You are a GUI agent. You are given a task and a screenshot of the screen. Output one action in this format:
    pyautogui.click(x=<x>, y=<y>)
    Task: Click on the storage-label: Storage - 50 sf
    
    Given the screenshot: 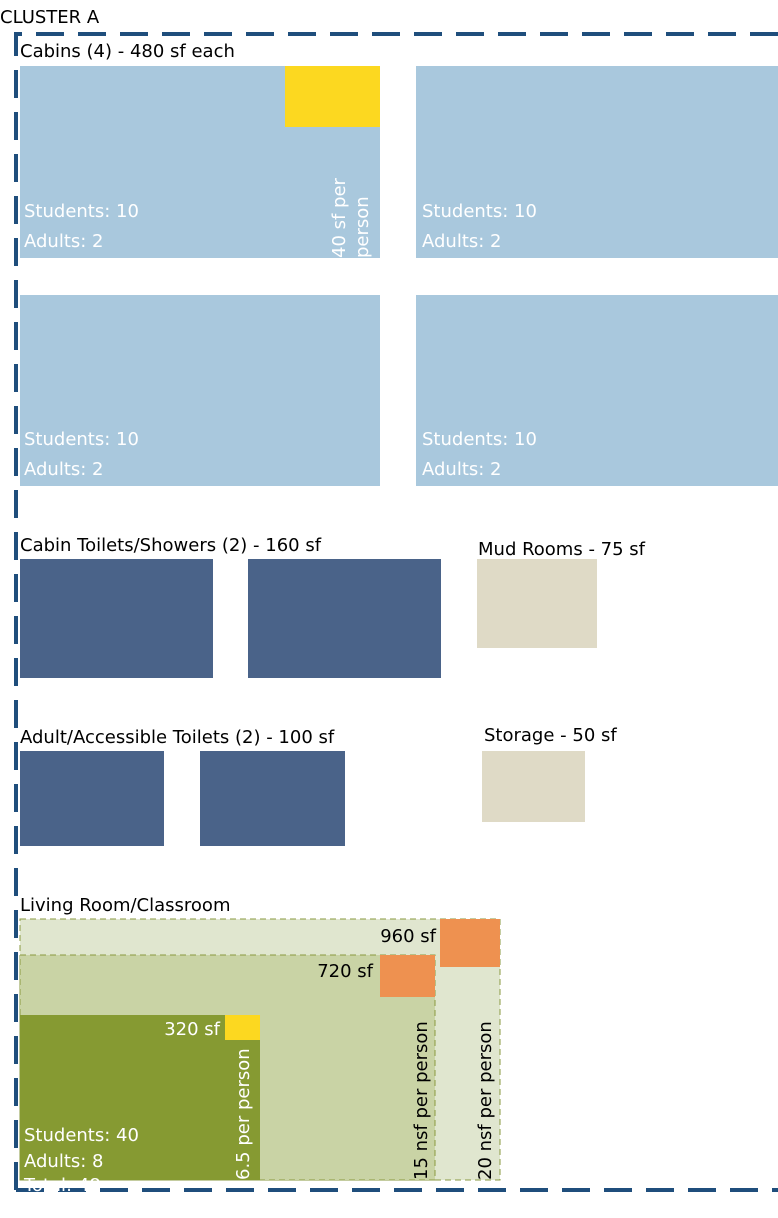 What is the action you would take?
    pyautogui.click(x=550, y=735)
    